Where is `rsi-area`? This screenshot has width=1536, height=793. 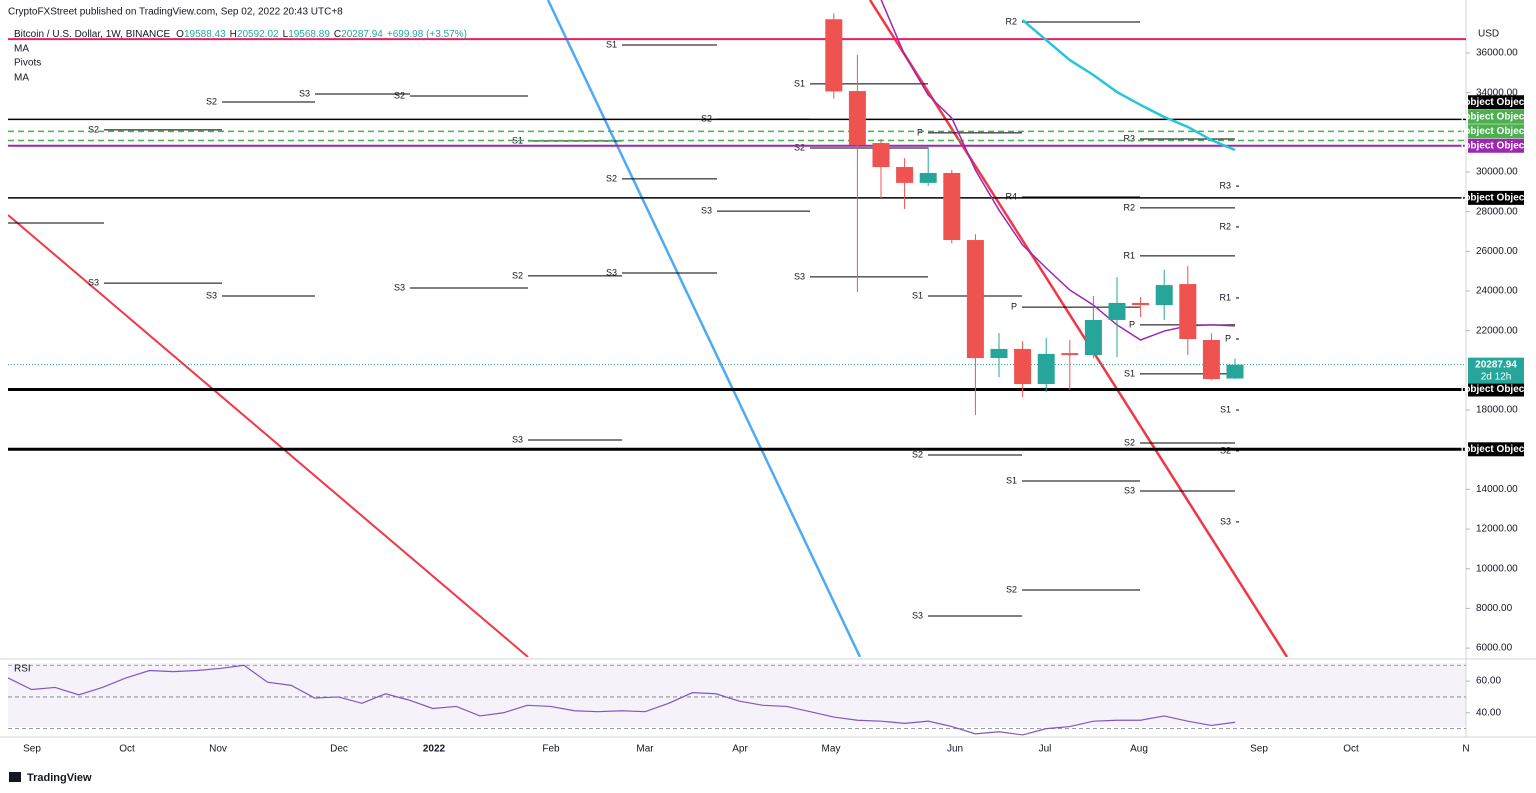
rsi-area is located at coordinates (737, 700).